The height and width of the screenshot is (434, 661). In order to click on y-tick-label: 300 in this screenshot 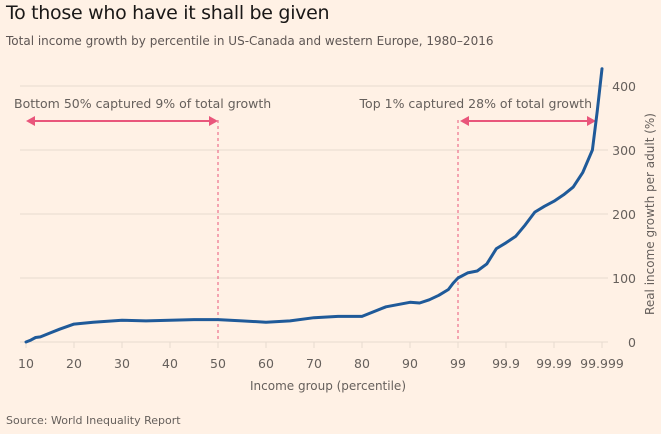, I will do `click(624, 150)`.